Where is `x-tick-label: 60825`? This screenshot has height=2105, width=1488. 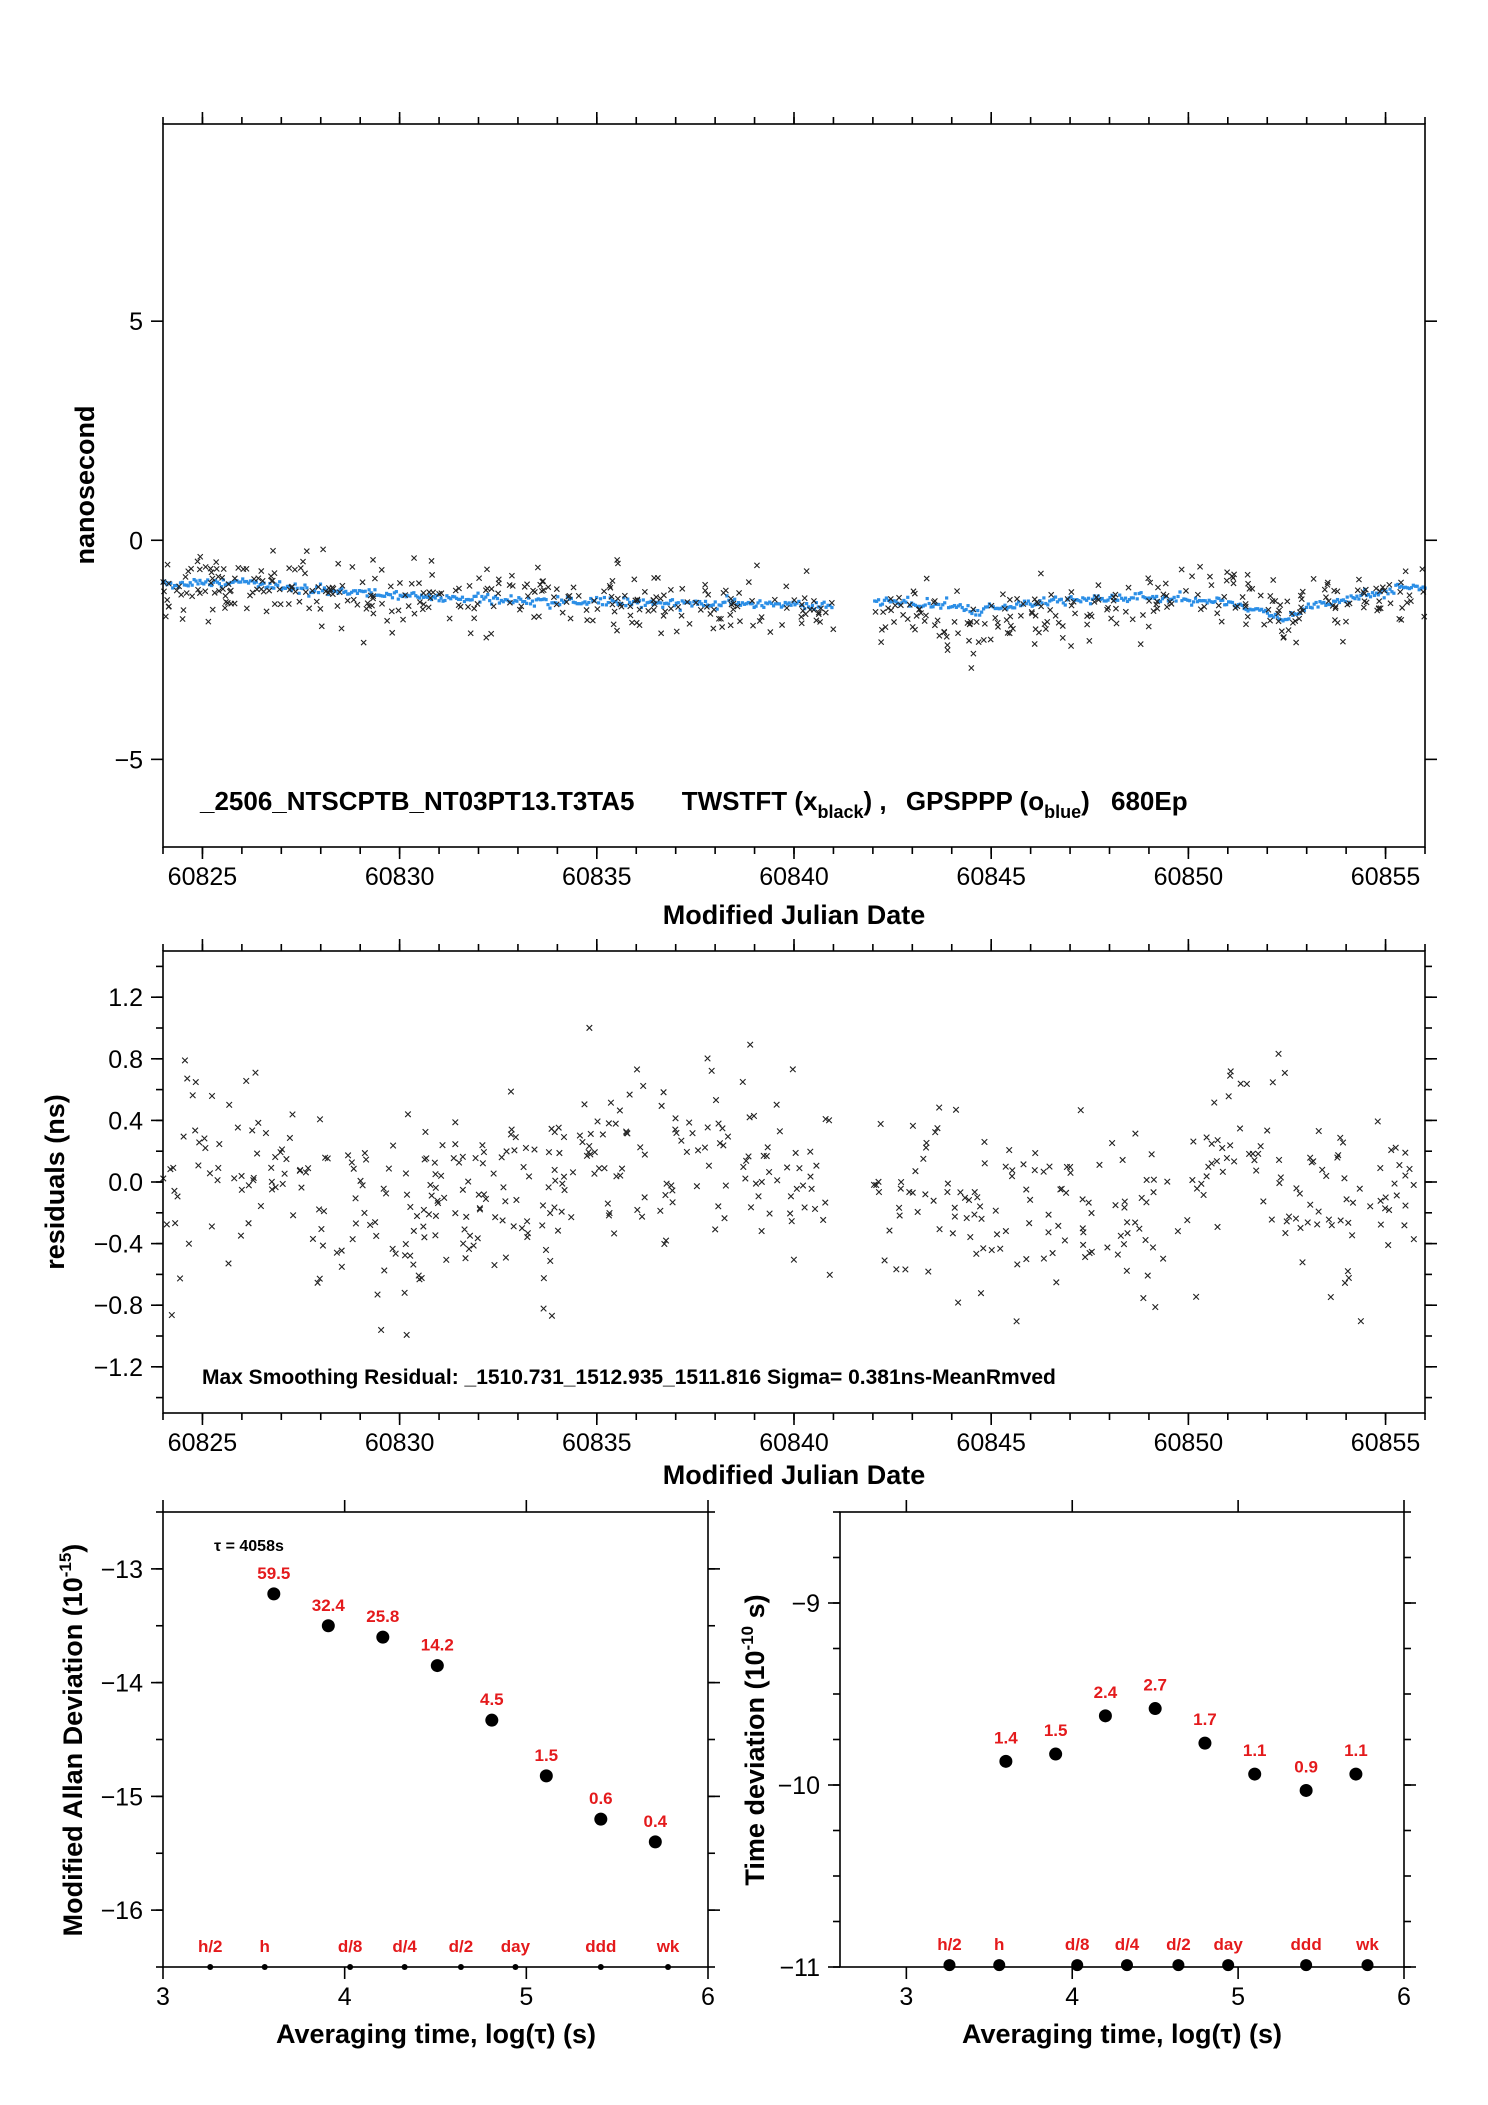 x-tick-label: 60825 is located at coordinates (203, 877).